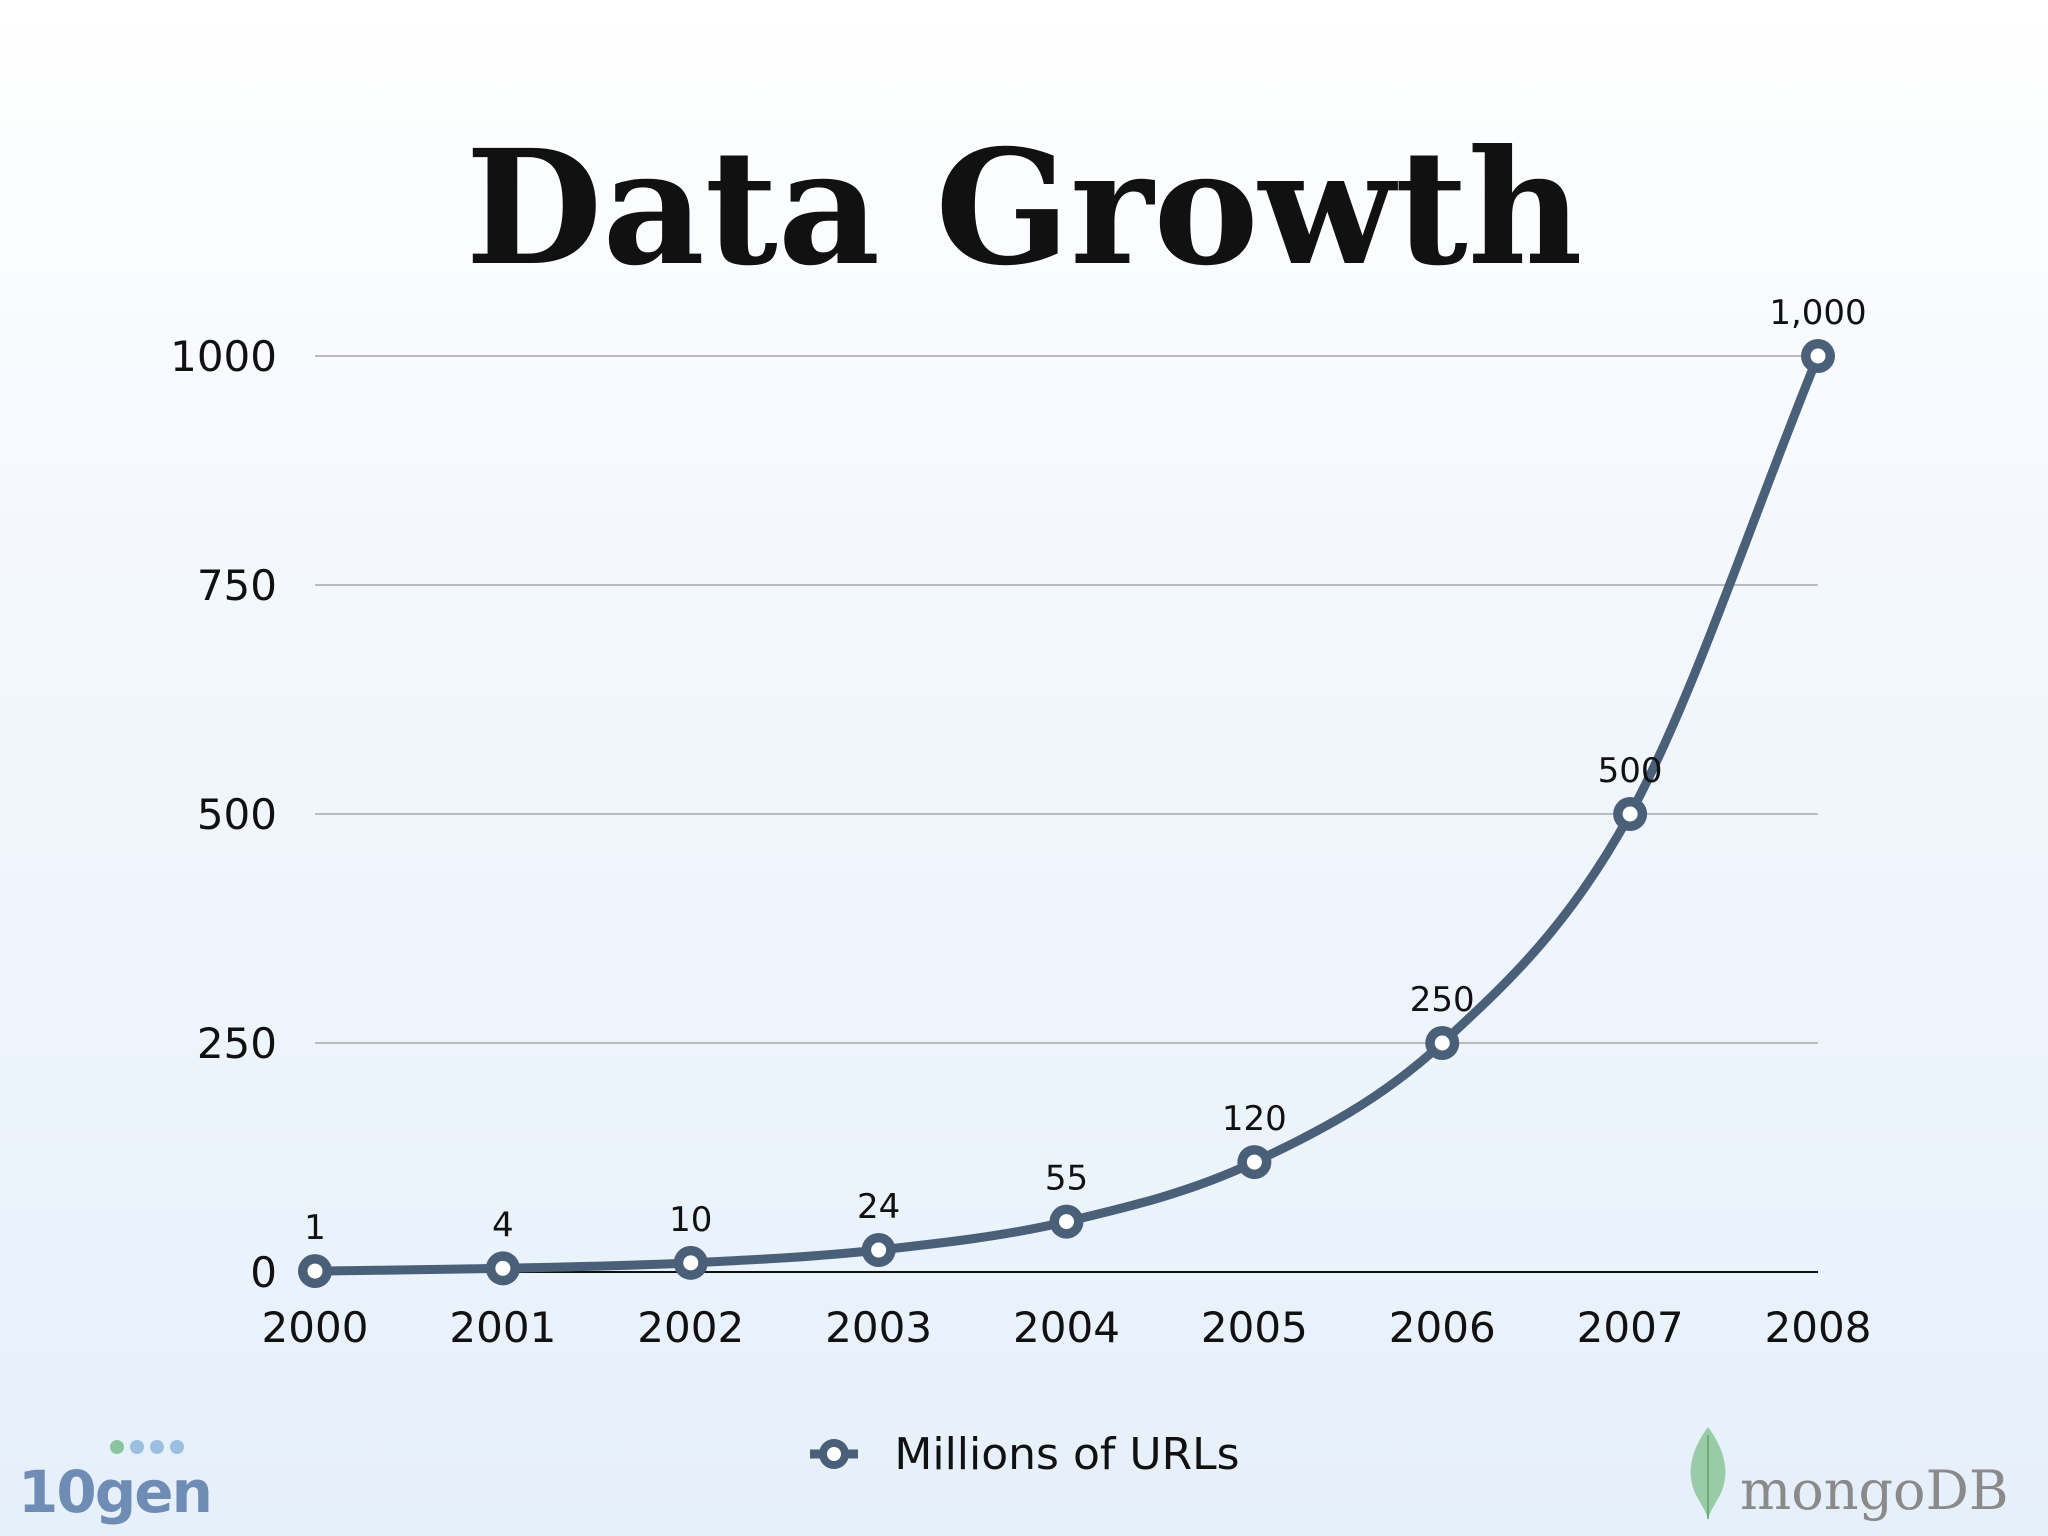 The width and height of the screenshot is (2048, 1536). What do you see at coordinates (1067, 1454) in the screenshot?
I see `legend-label: Millions of URLs` at bounding box center [1067, 1454].